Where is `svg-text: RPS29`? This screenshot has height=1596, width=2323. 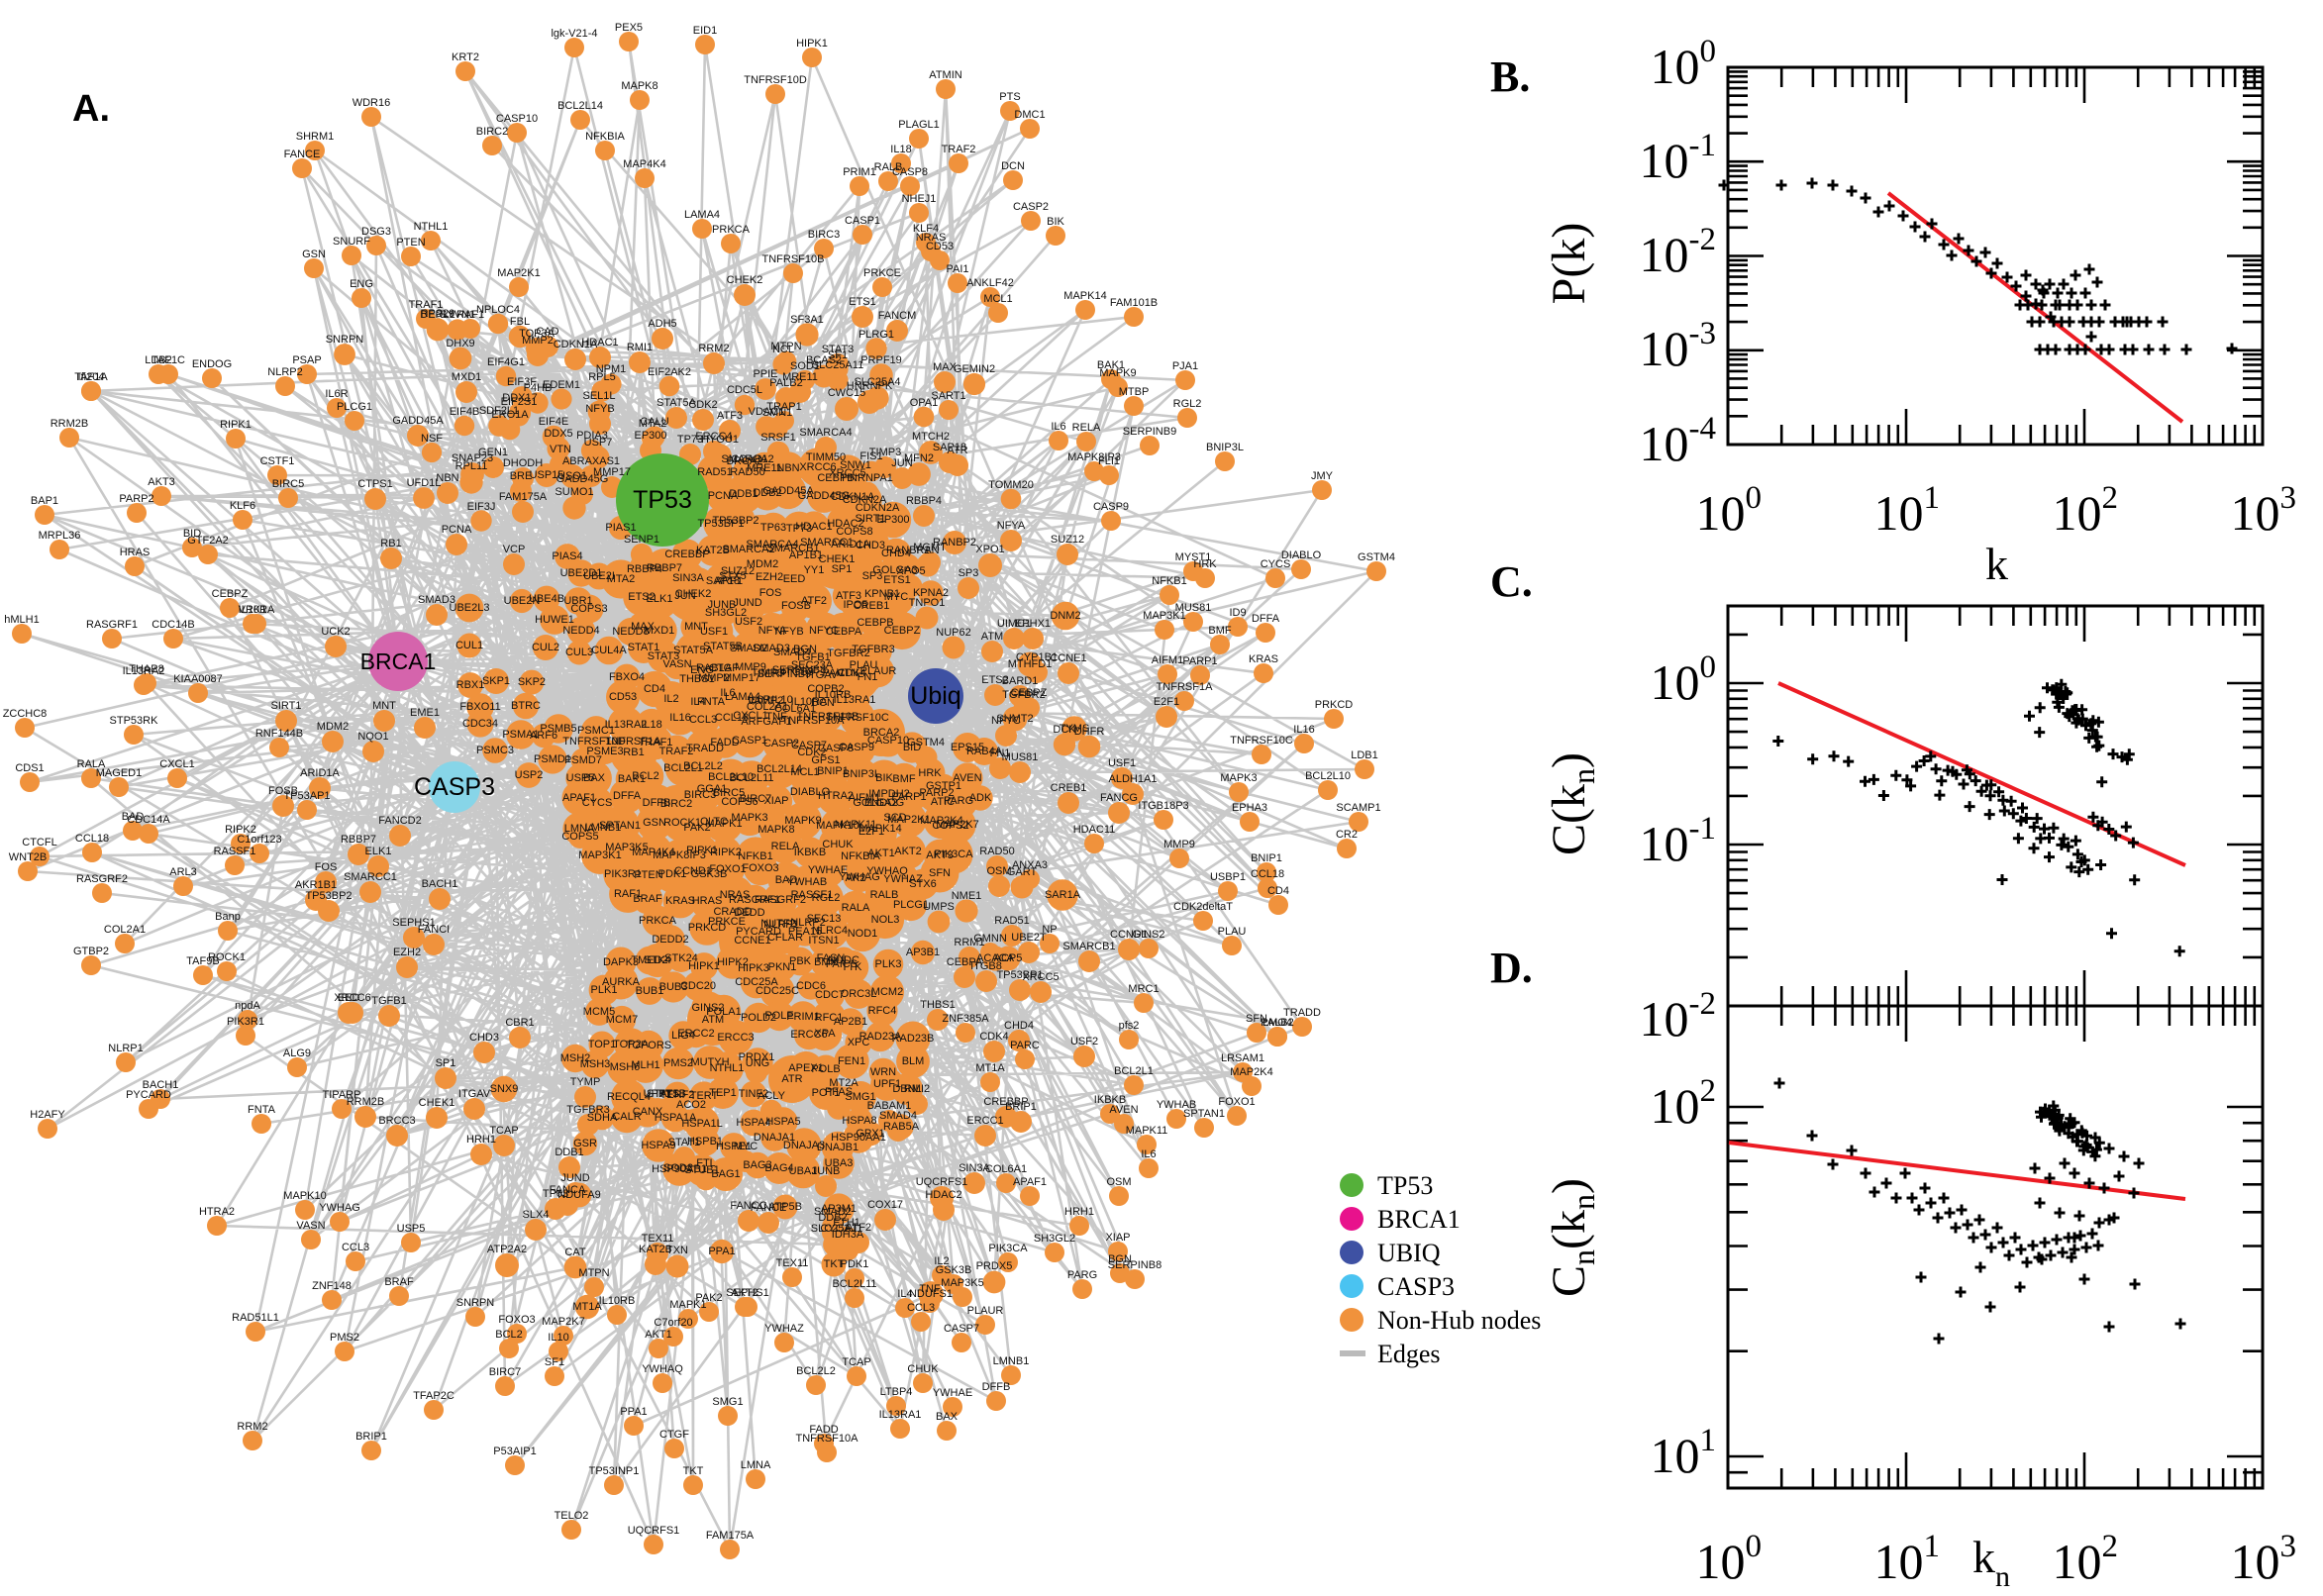 svg-text: RPS29 is located at coordinates (438, 314).